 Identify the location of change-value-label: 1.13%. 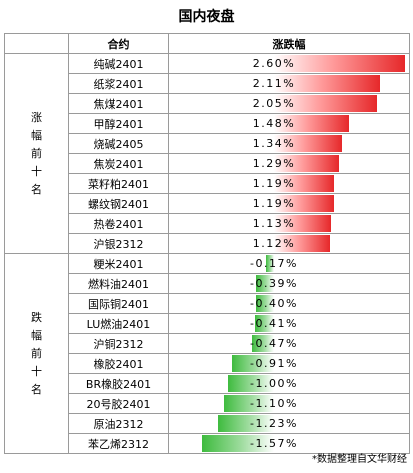
(274, 223).